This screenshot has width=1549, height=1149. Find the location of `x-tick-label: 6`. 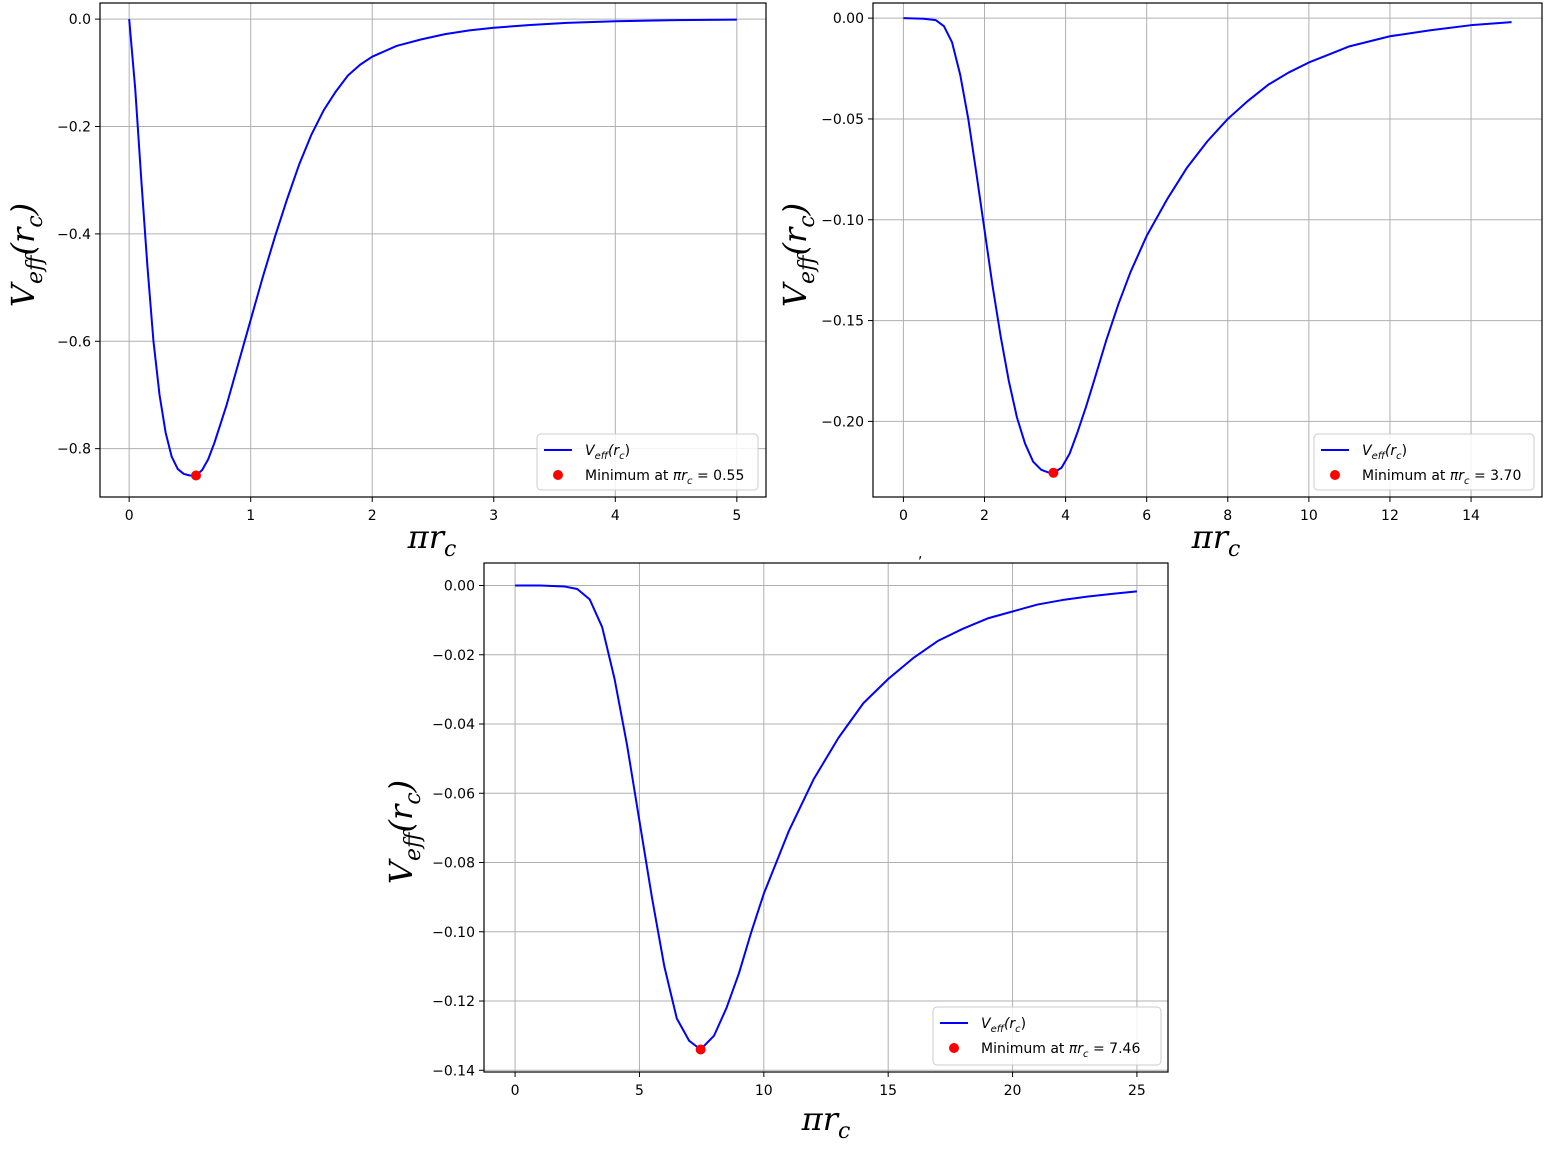

x-tick-label: 6 is located at coordinates (1146, 516).